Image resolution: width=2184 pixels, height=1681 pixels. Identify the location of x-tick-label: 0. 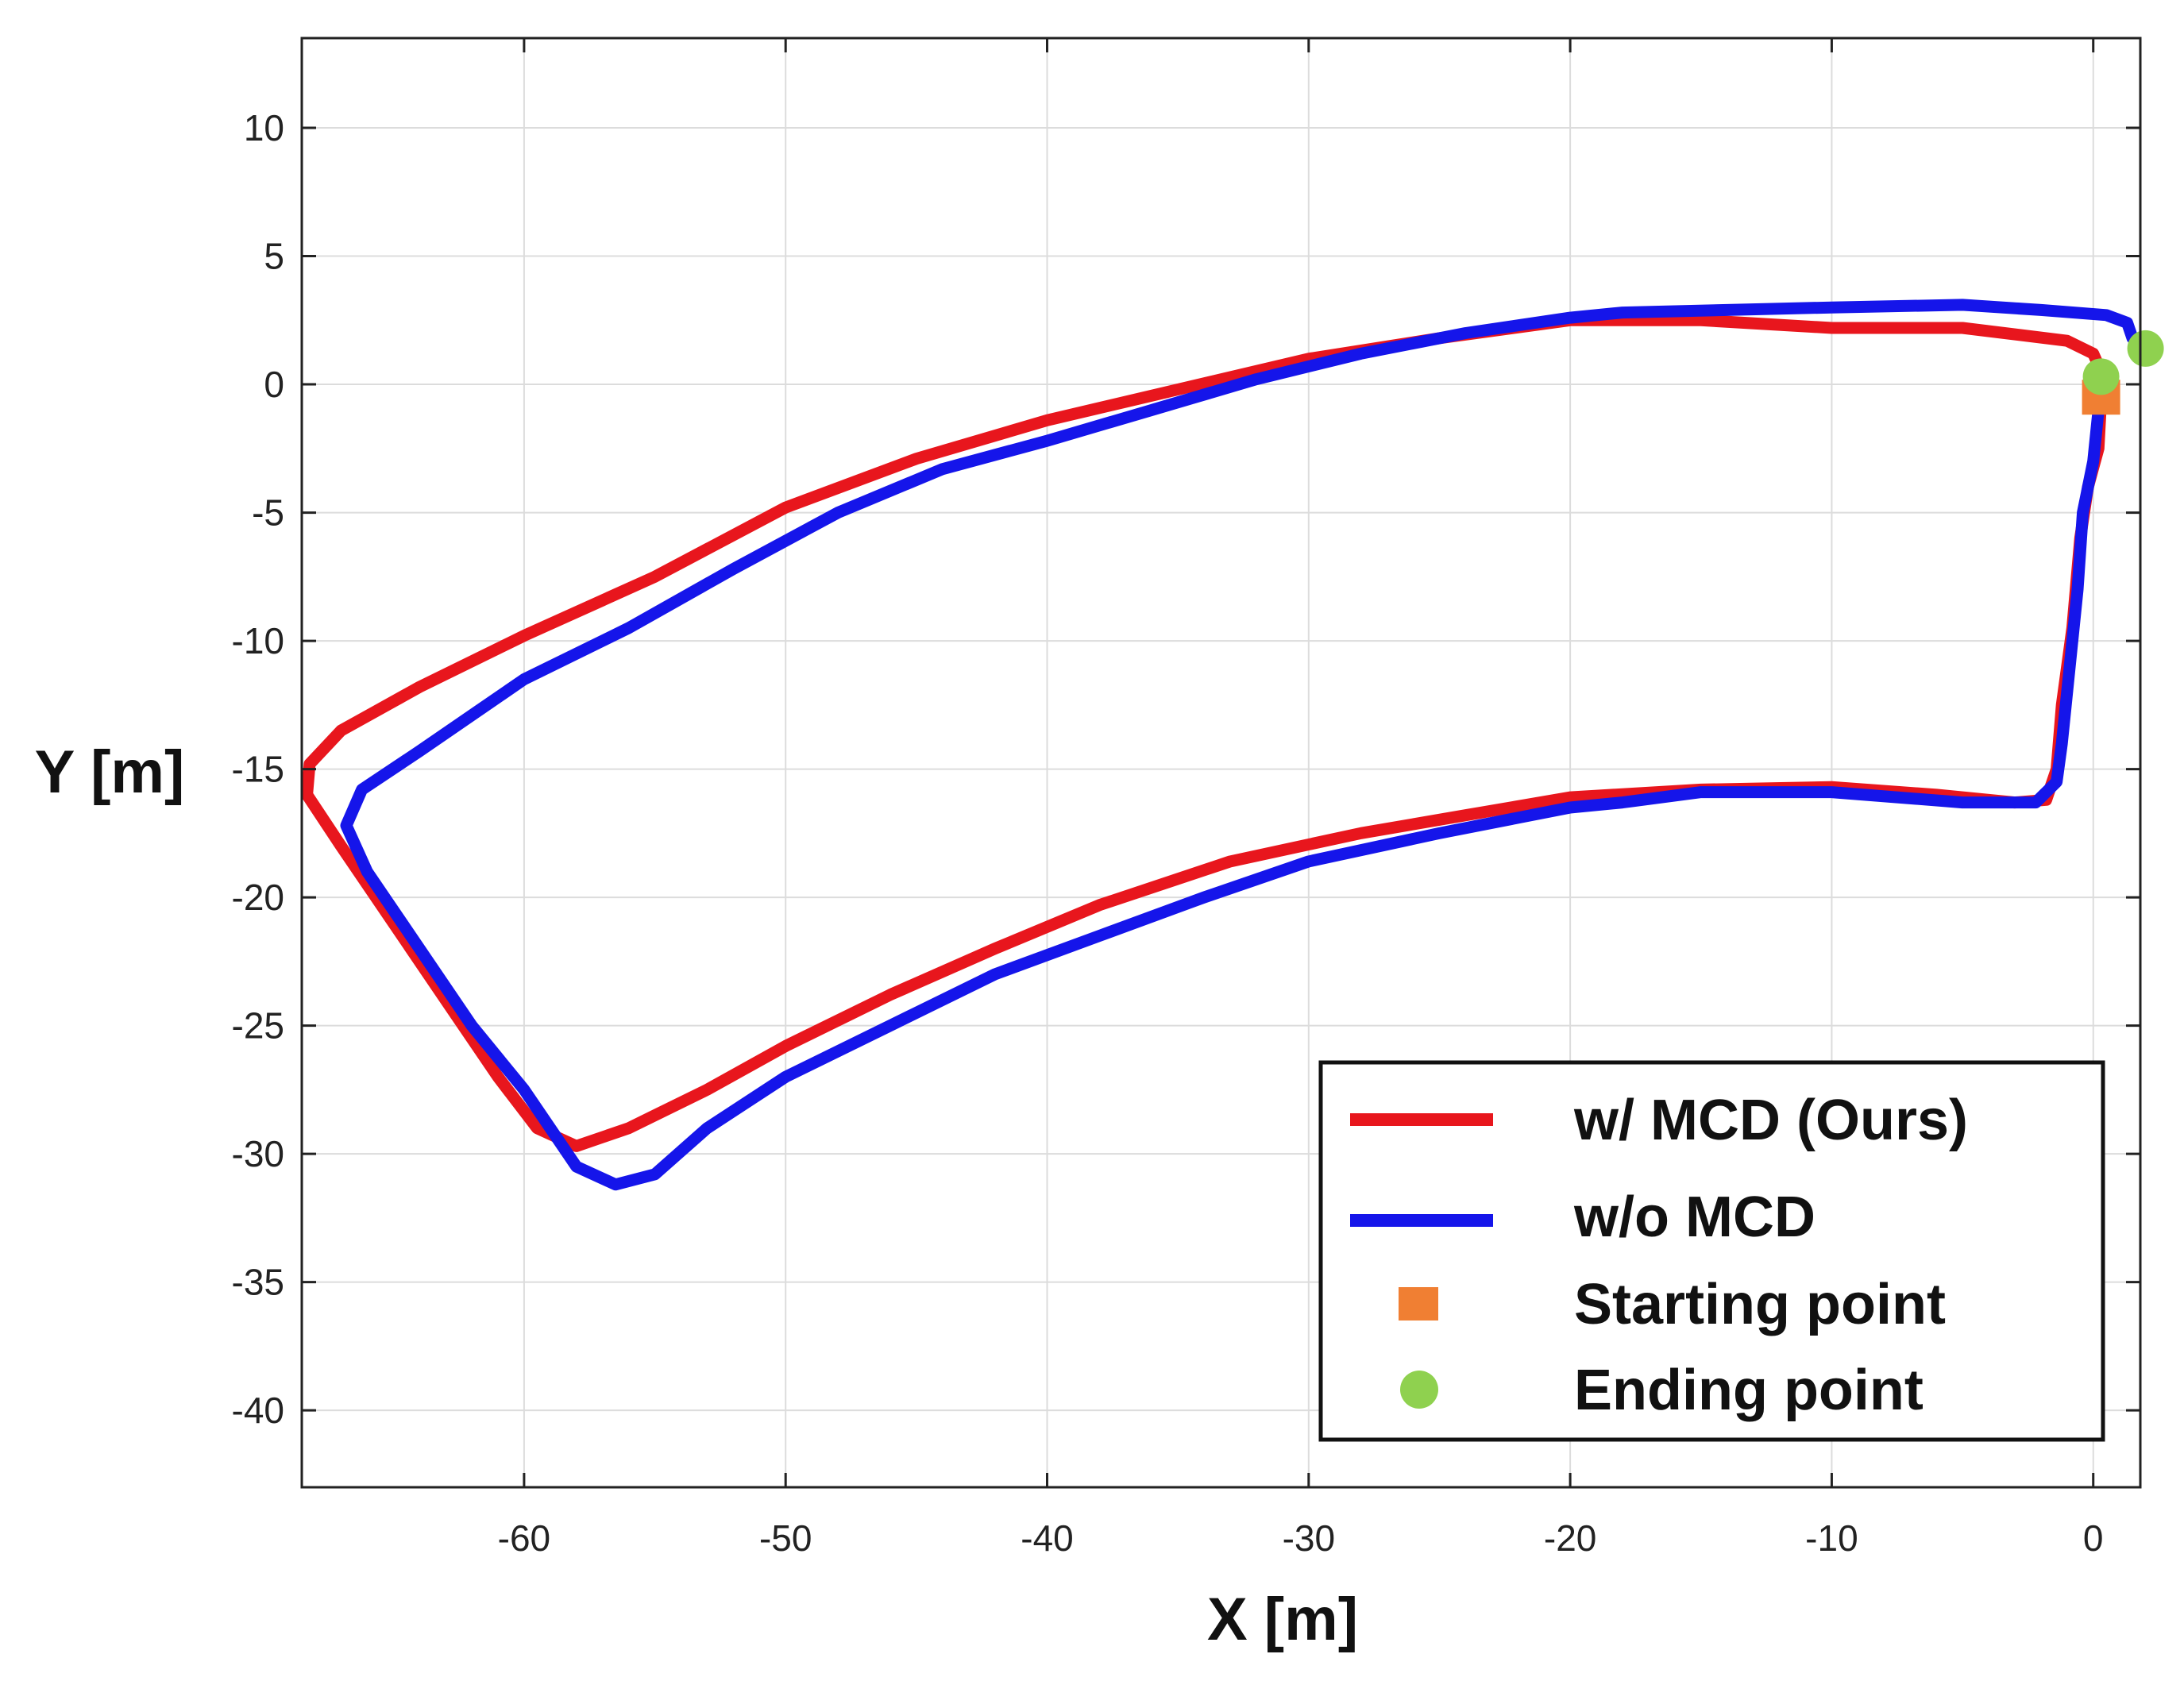
(2093, 1538).